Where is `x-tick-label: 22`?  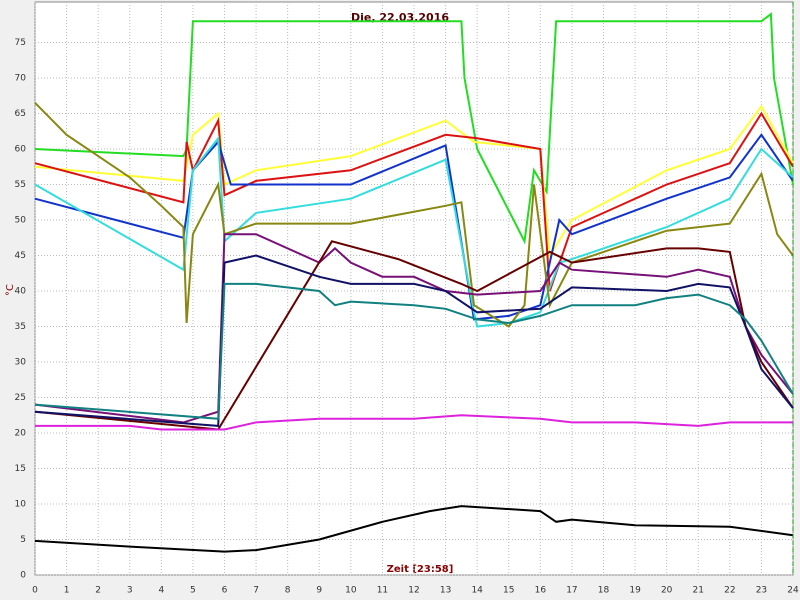 x-tick-label: 22 is located at coordinates (729, 591).